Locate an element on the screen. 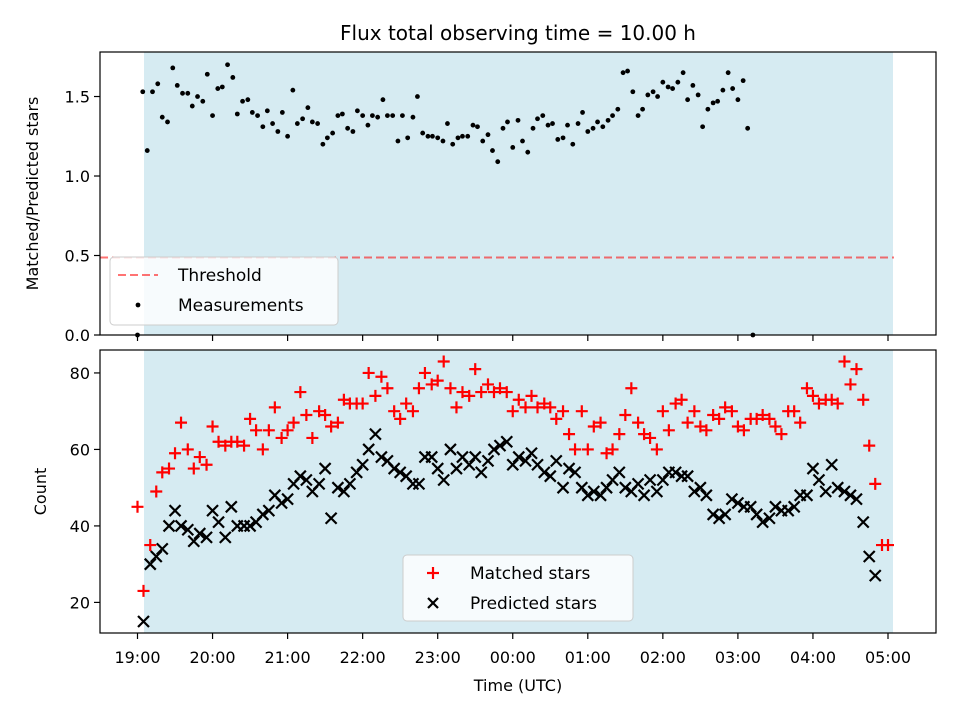 This screenshot has height=720, width=960. legend-matched-swatch is located at coordinates (433, 573).